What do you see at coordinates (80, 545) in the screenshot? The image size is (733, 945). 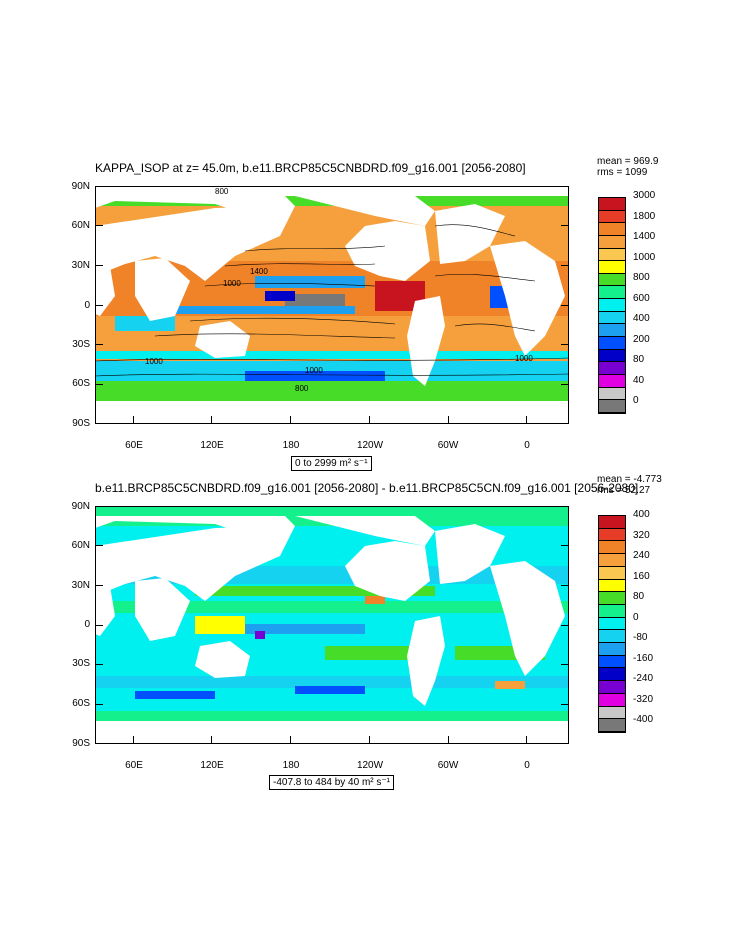 I see `panel2-lat-label: 60N` at bounding box center [80, 545].